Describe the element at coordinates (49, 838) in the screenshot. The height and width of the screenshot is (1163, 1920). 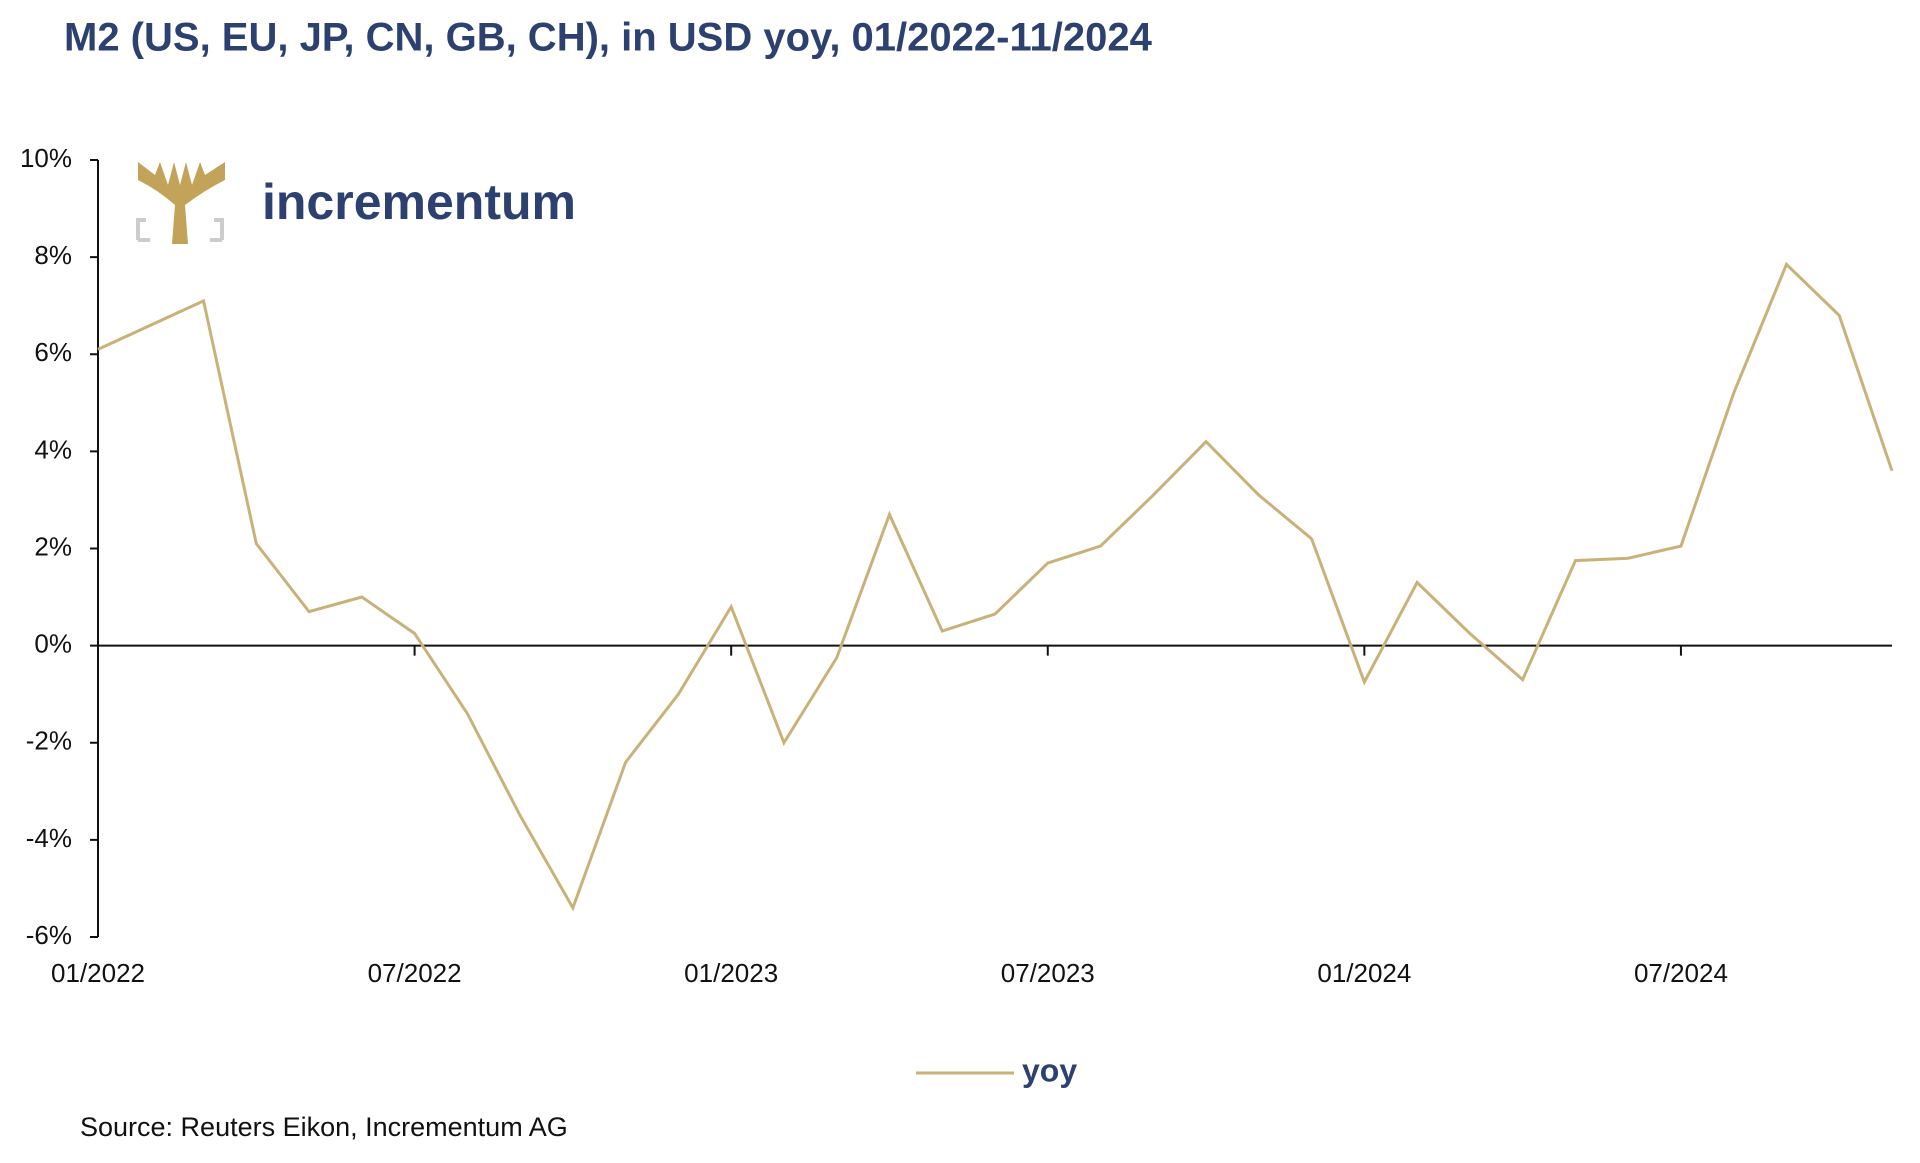
I see `y-tick-label: -4%` at that location.